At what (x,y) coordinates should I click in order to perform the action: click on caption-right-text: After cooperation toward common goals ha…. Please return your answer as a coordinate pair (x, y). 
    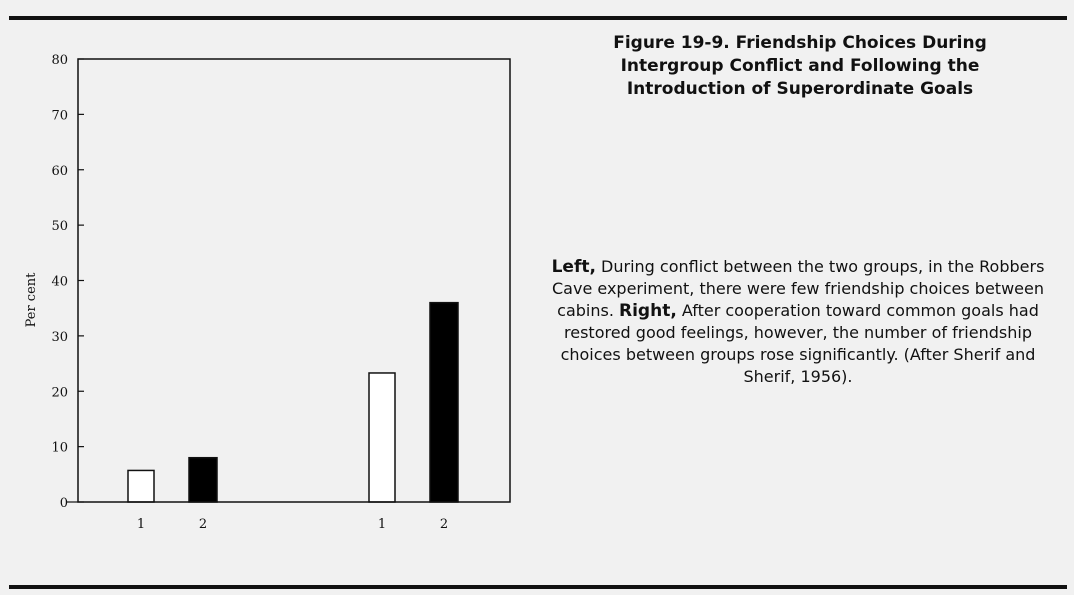
    Looking at the image, I should click on (799, 343).